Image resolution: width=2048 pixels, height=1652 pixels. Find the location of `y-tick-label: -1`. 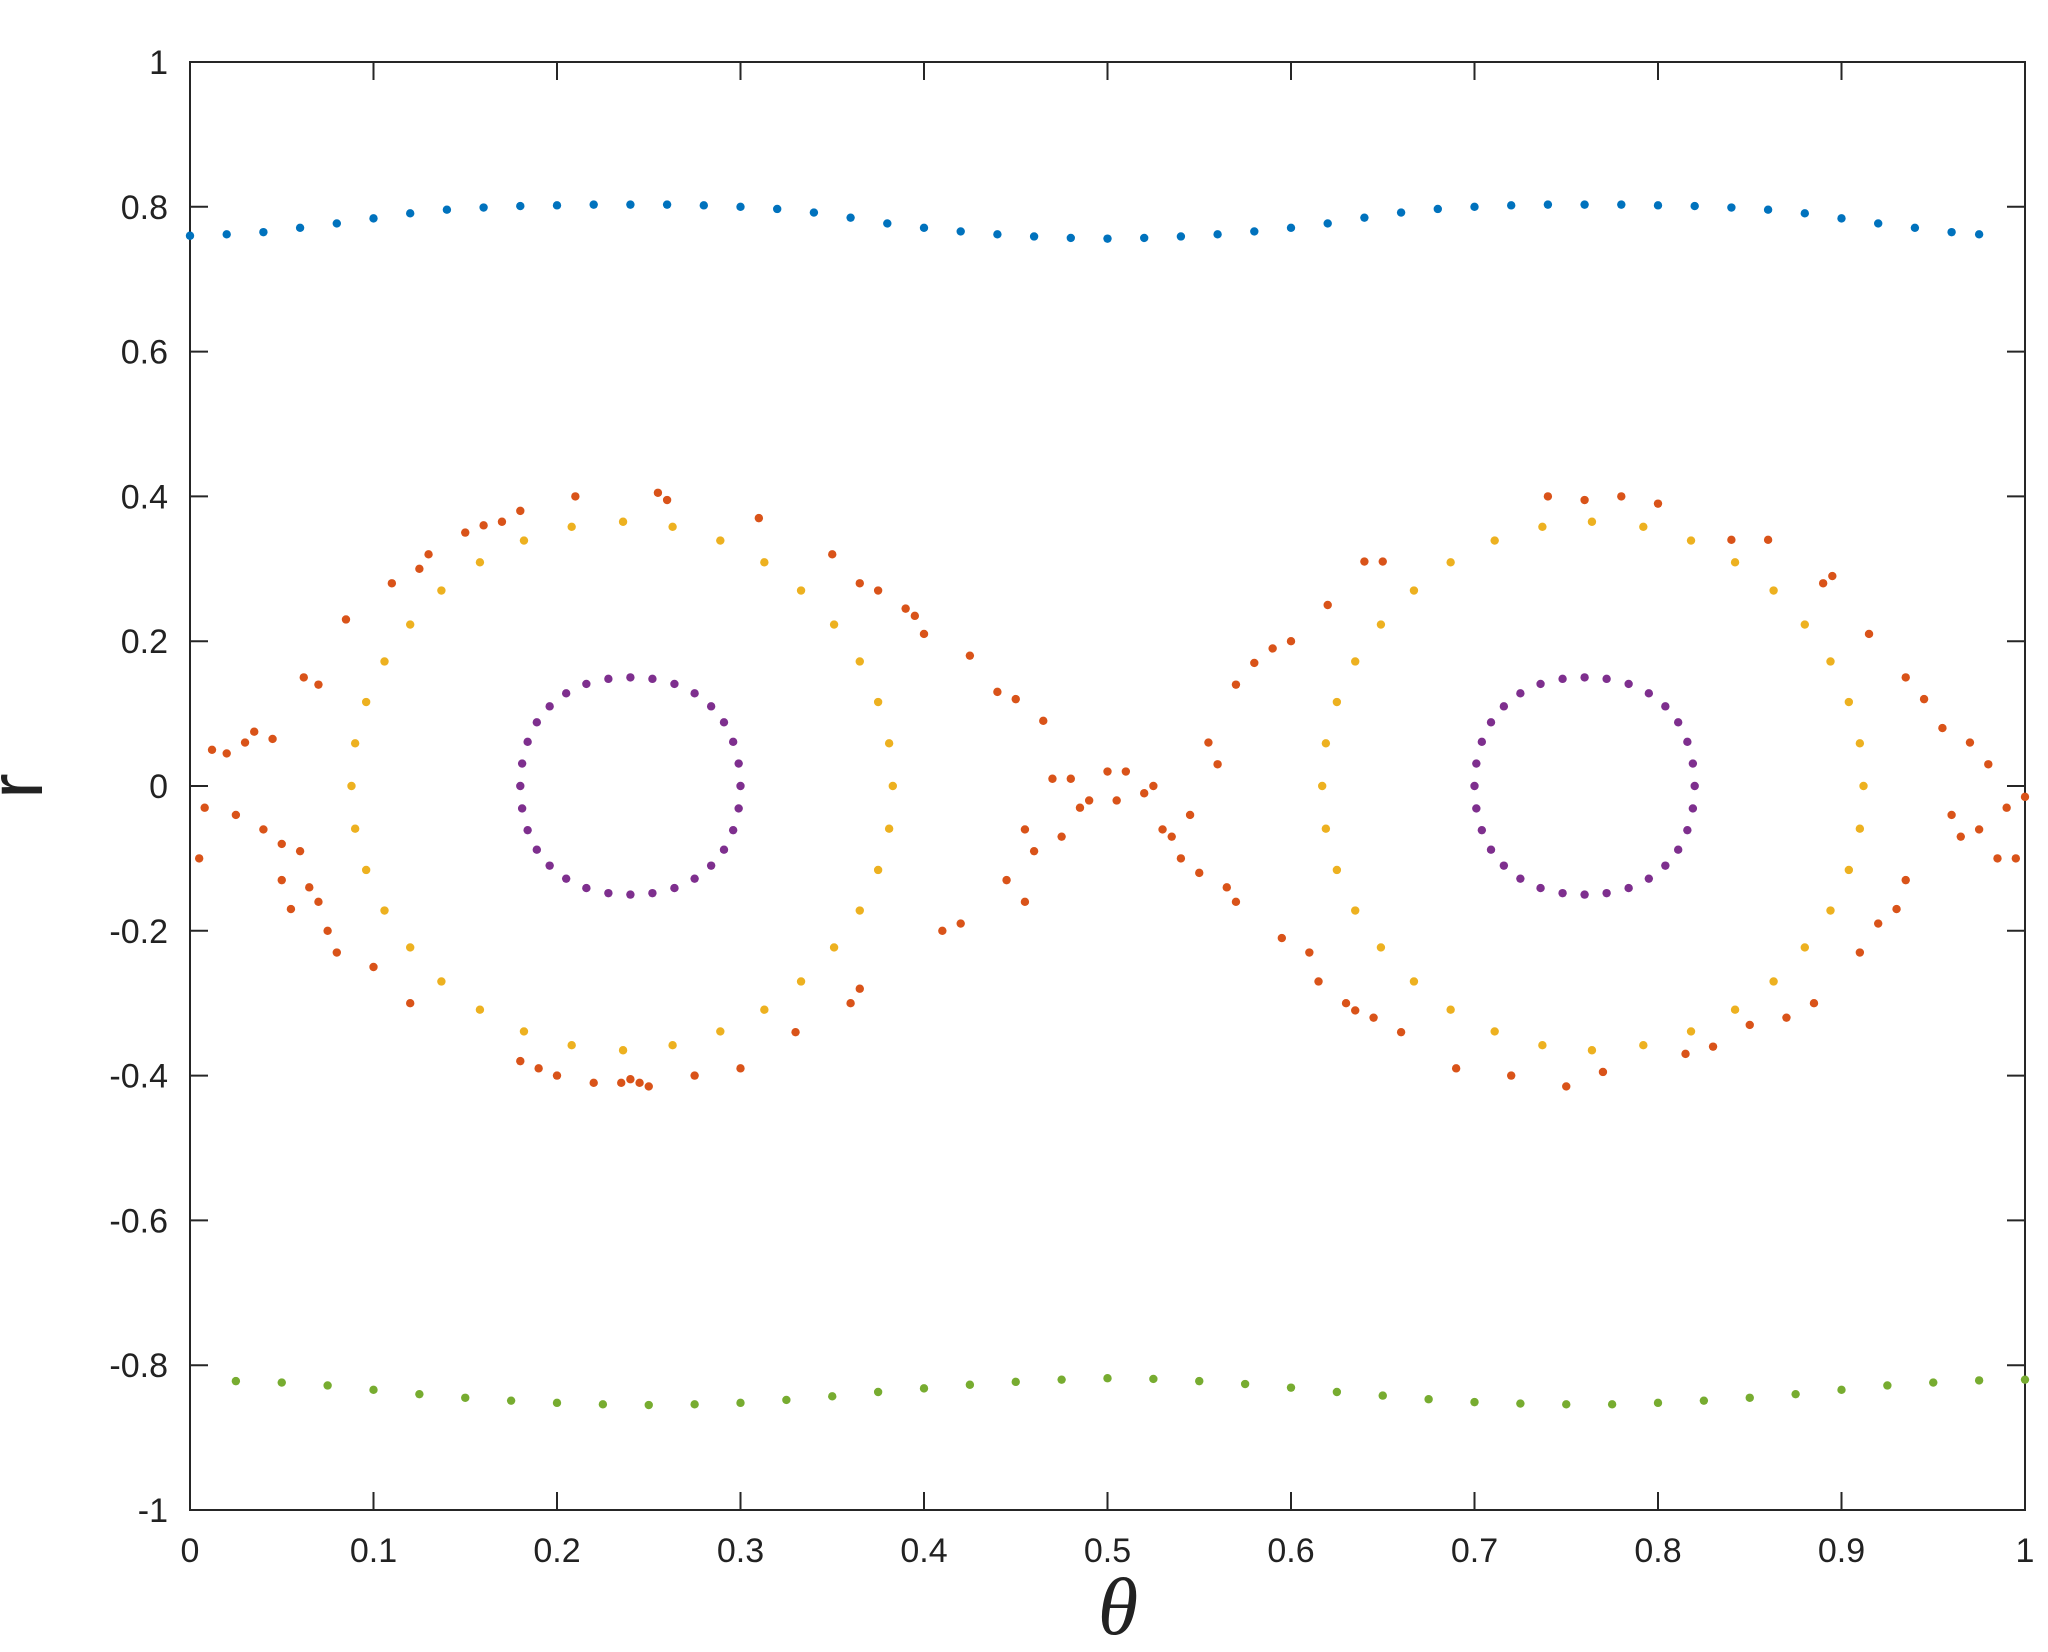

y-tick-label: -1 is located at coordinates (153, 1511).